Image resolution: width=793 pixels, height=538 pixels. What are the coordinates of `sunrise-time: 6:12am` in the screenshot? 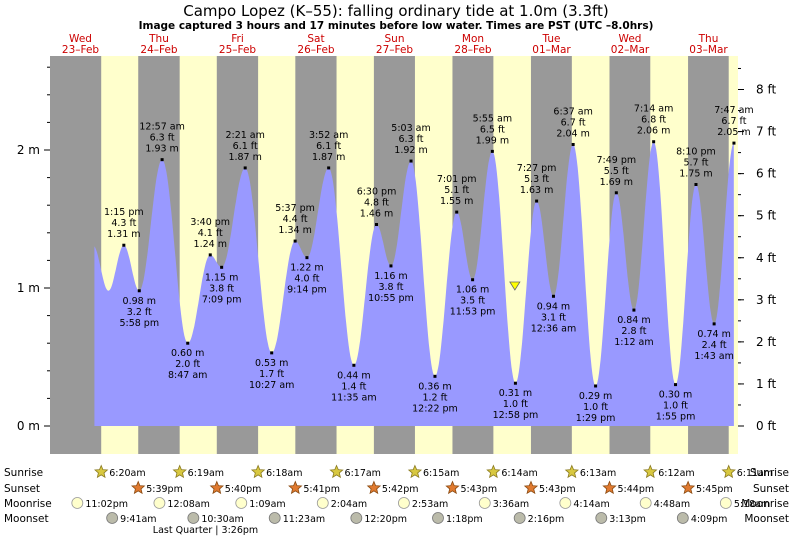 It's located at (676, 473).